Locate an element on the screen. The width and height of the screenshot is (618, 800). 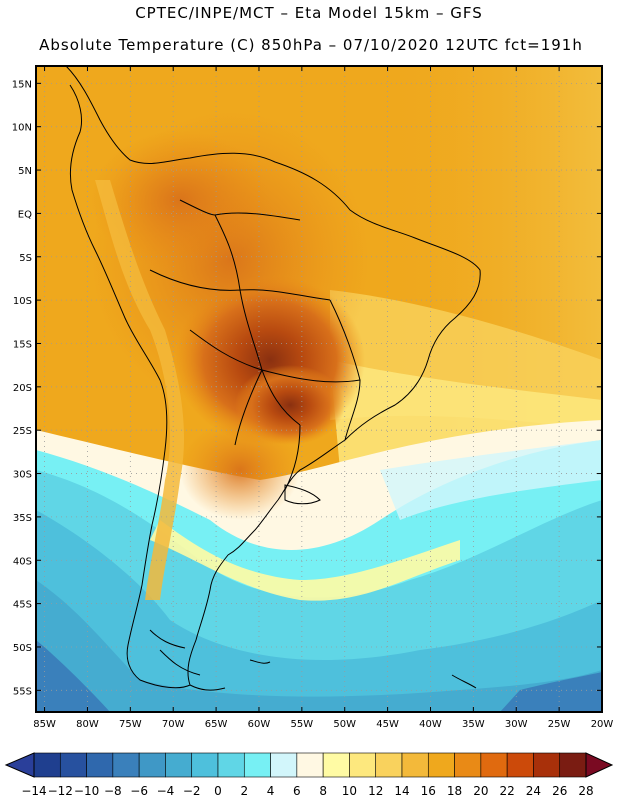
colorbar-tick-label: −12 is located at coordinates (60, 791).